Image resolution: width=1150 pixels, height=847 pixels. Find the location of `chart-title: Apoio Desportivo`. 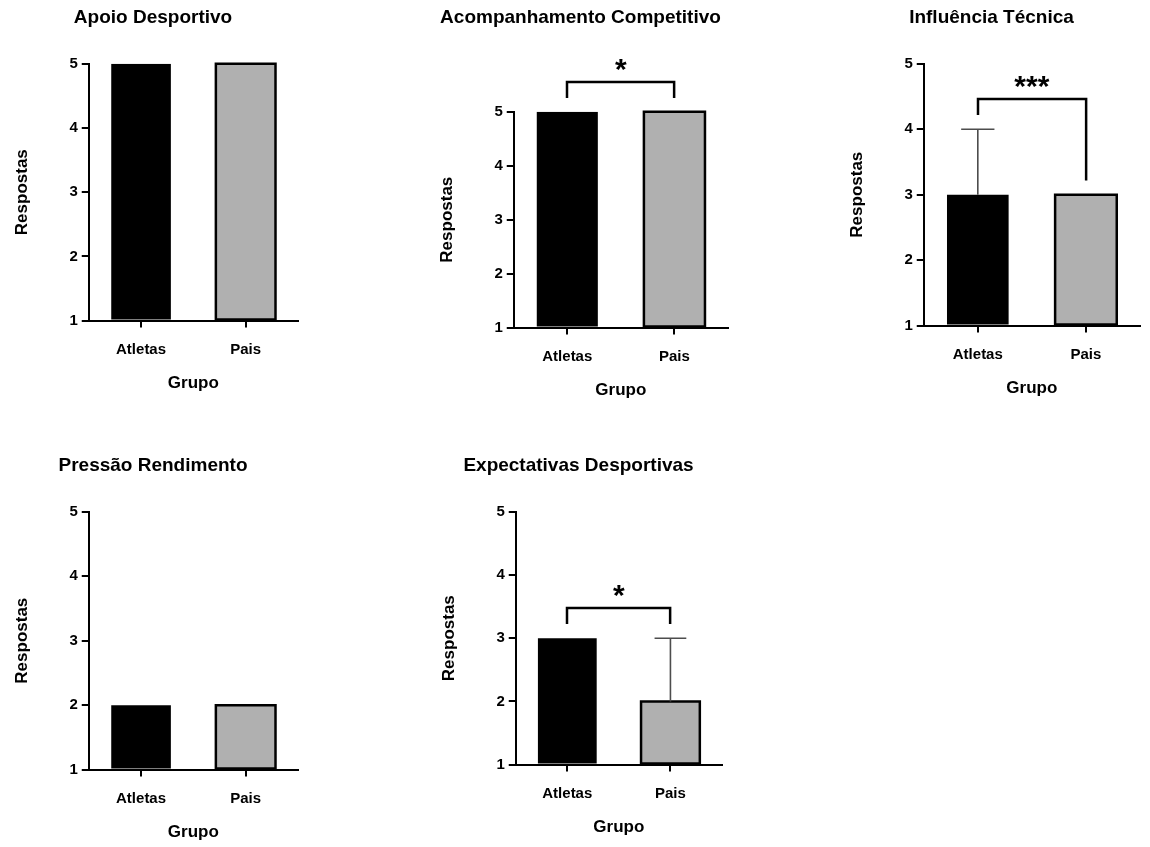

chart-title: Apoio Desportivo is located at coordinates (153, 16).